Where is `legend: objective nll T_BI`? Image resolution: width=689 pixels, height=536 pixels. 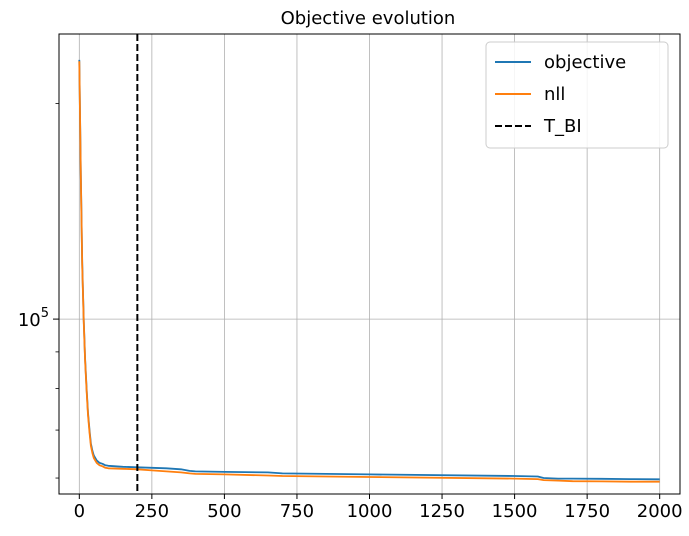 legend: objective nll T_BI is located at coordinates (577, 95).